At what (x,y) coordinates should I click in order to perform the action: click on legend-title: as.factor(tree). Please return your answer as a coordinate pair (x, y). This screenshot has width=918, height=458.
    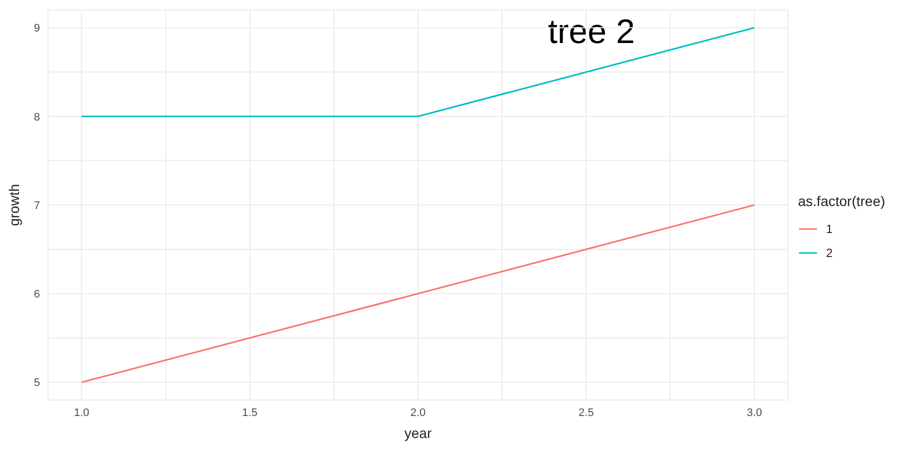
    Looking at the image, I should click on (842, 201).